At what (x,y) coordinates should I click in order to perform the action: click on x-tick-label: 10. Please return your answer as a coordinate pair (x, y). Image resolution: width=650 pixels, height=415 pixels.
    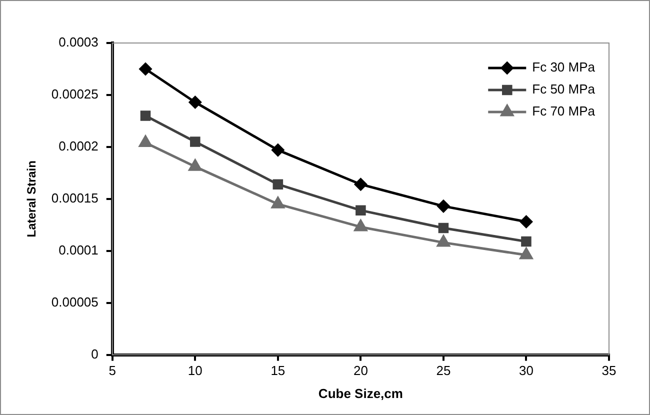
    Looking at the image, I should click on (195, 370).